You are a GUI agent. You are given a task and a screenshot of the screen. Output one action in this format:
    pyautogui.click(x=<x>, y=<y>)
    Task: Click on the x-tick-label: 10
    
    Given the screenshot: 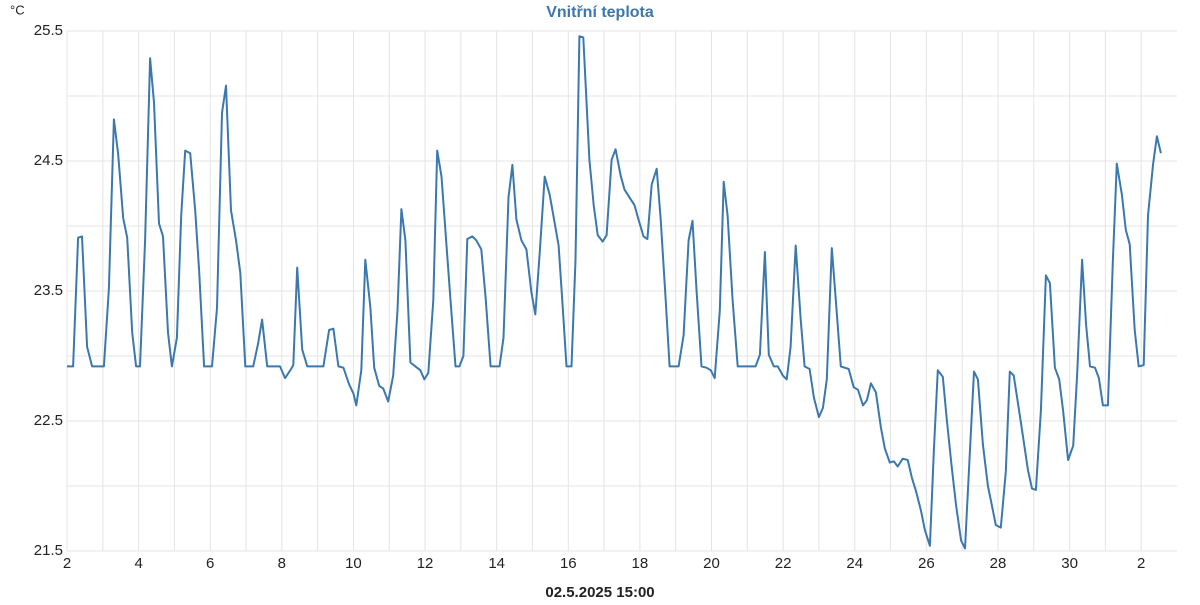 What is the action you would take?
    pyautogui.click(x=353, y=563)
    